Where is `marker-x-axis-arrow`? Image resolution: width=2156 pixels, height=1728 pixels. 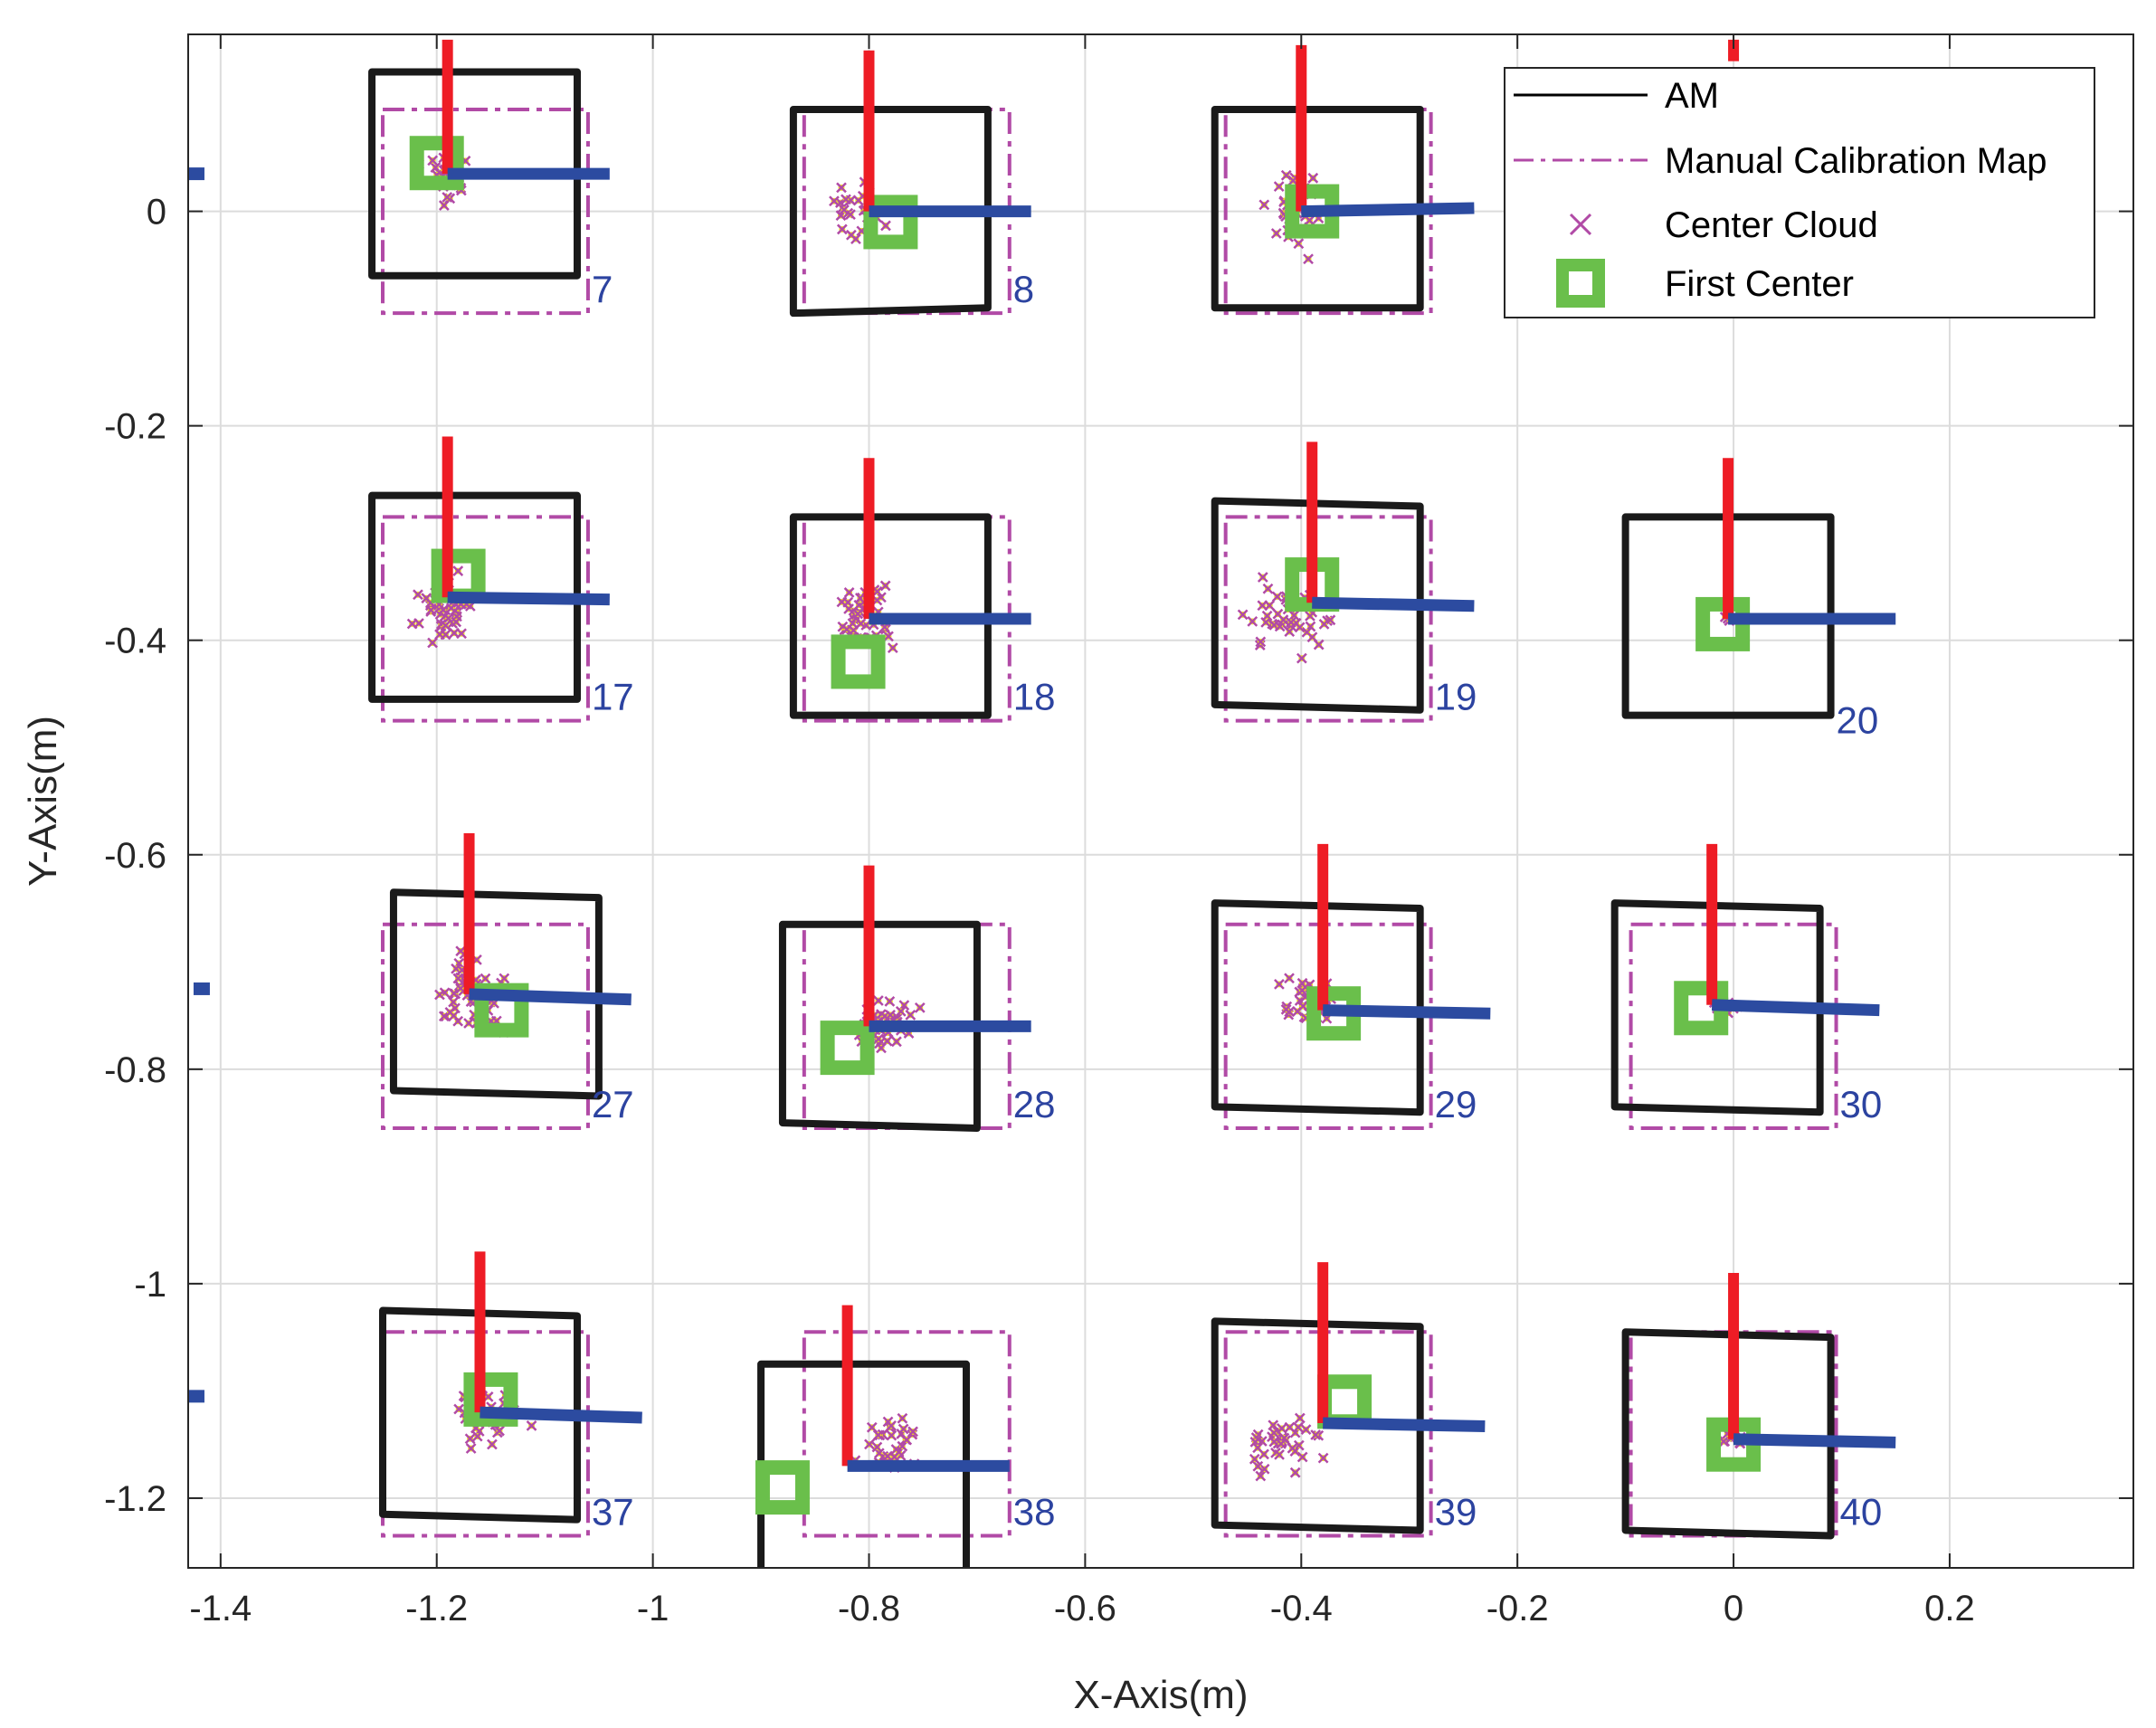
marker-x-axis-arrow is located at coordinates (1407, 1012).